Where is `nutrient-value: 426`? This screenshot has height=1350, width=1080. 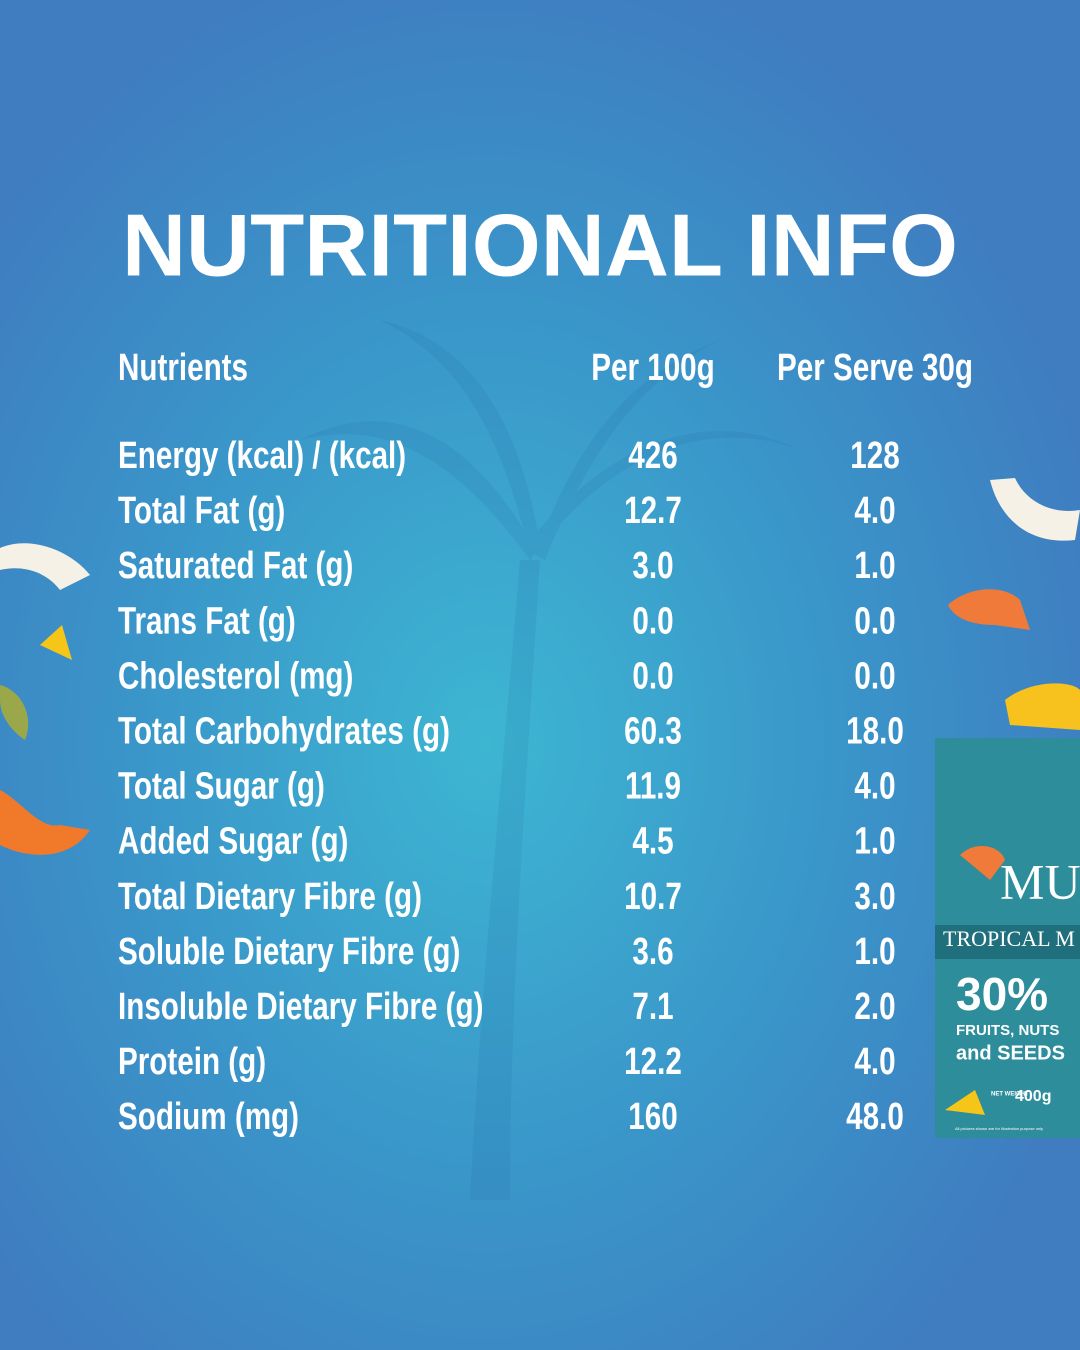 nutrient-value: 426 is located at coordinates (652, 456).